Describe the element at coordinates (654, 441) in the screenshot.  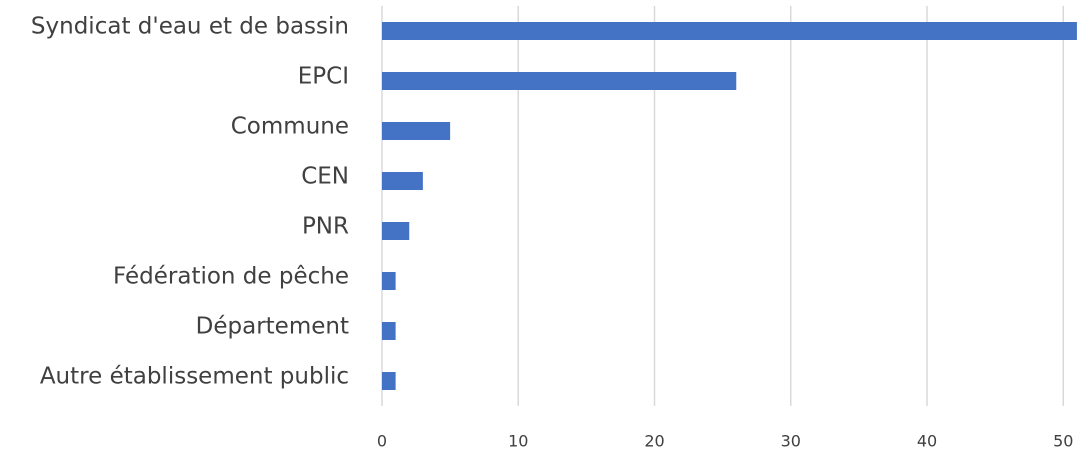
I see `x-tick-label: 20` at that location.